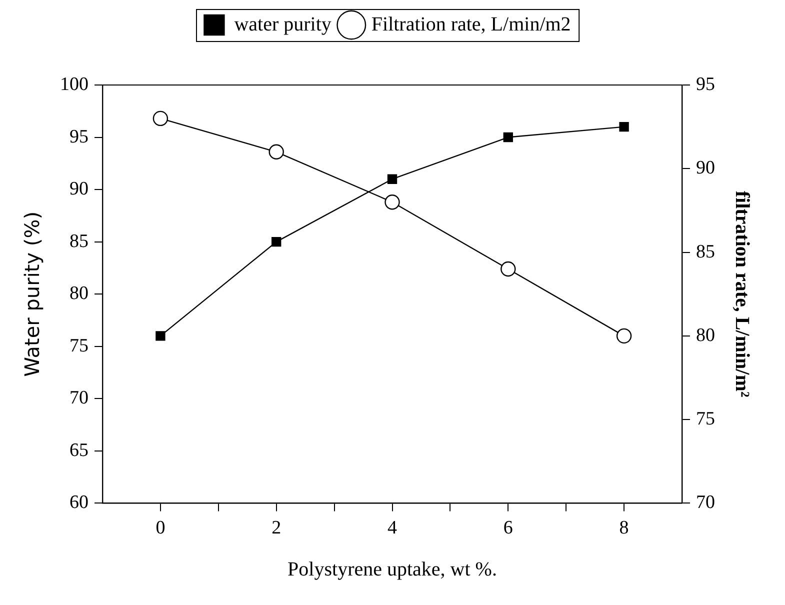 The width and height of the screenshot is (785, 605). Describe the element at coordinates (392, 569) in the screenshot. I see `x-axis-title: Polystyrene uptake, wt %.` at that location.